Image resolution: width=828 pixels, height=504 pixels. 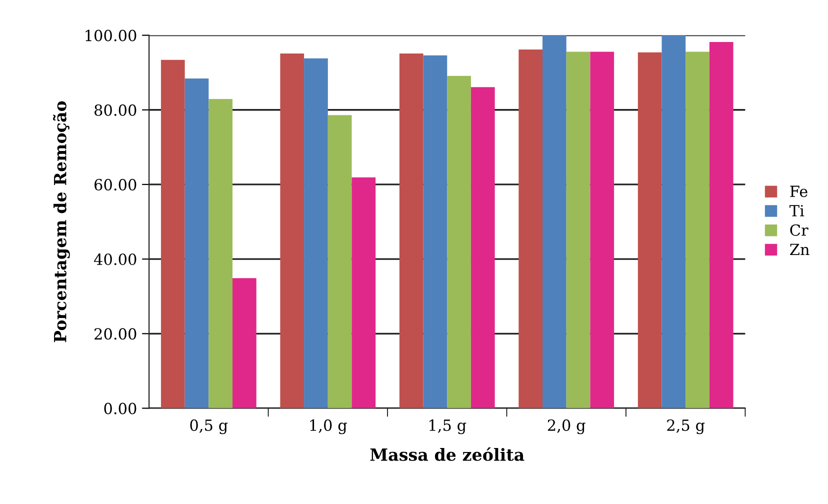 What do you see at coordinates (799, 230) in the screenshot?
I see `legend-label: Cr` at bounding box center [799, 230].